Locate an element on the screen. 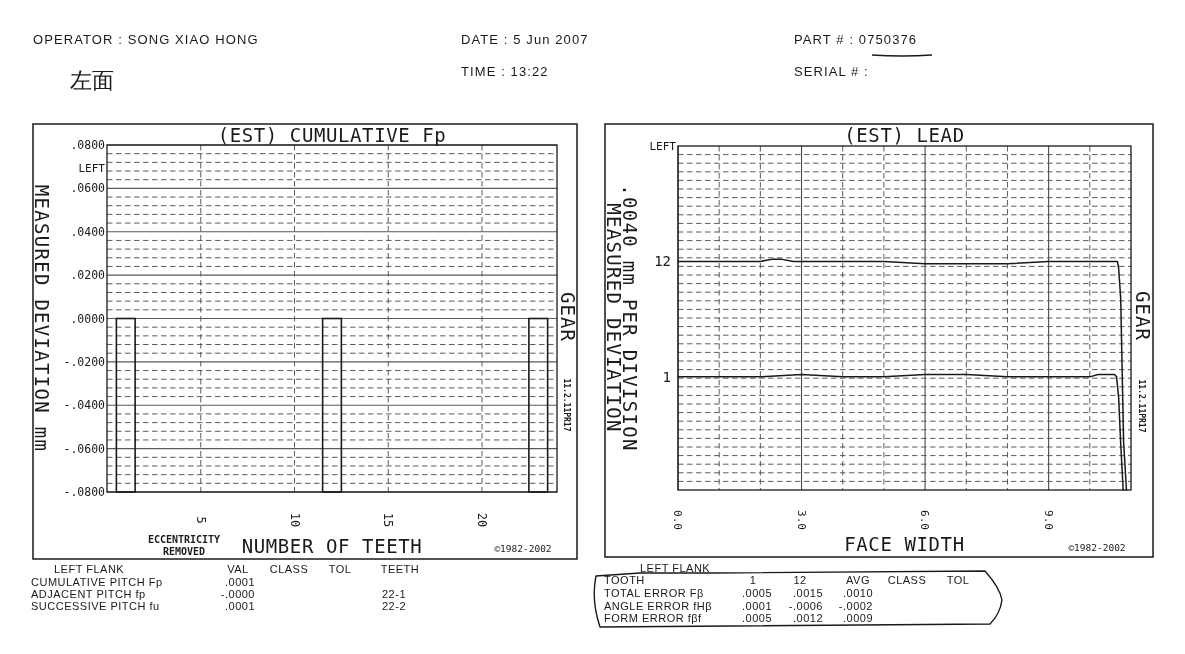 The width and height of the screenshot is (1185, 654). text: SUCCESSIVE PITCH fu is located at coordinates (95, 606).